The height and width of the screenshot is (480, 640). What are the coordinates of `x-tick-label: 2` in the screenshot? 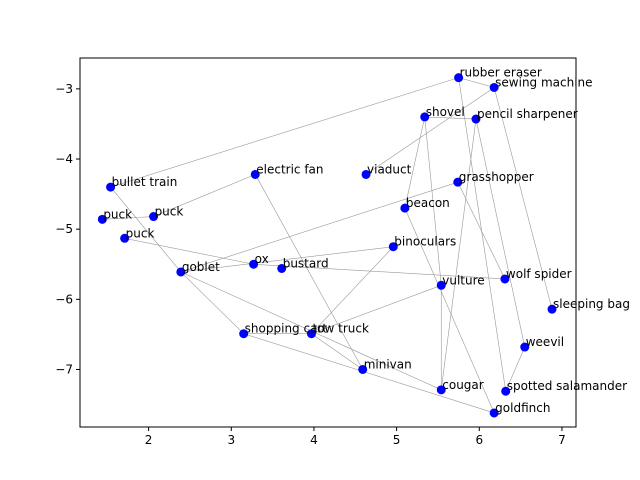 It's located at (149, 440).